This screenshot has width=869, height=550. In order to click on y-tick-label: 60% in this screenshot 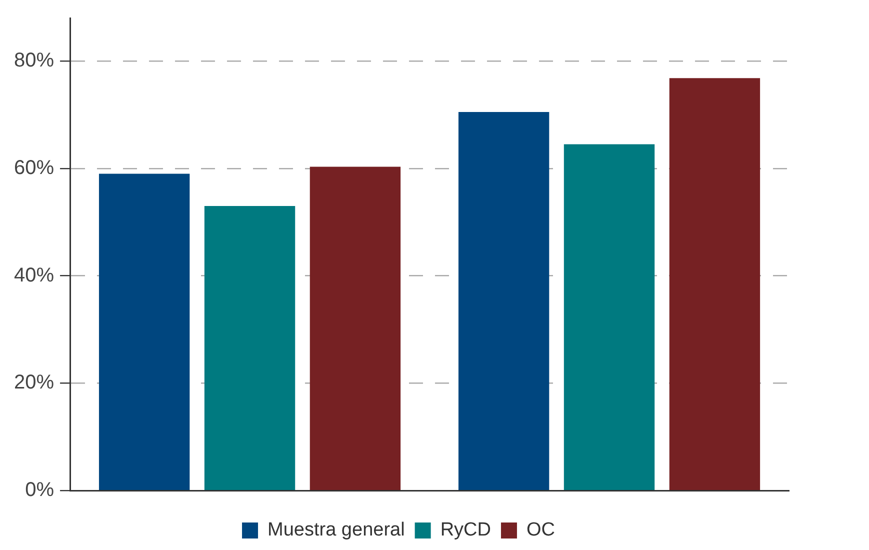, I will do `click(34, 167)`.